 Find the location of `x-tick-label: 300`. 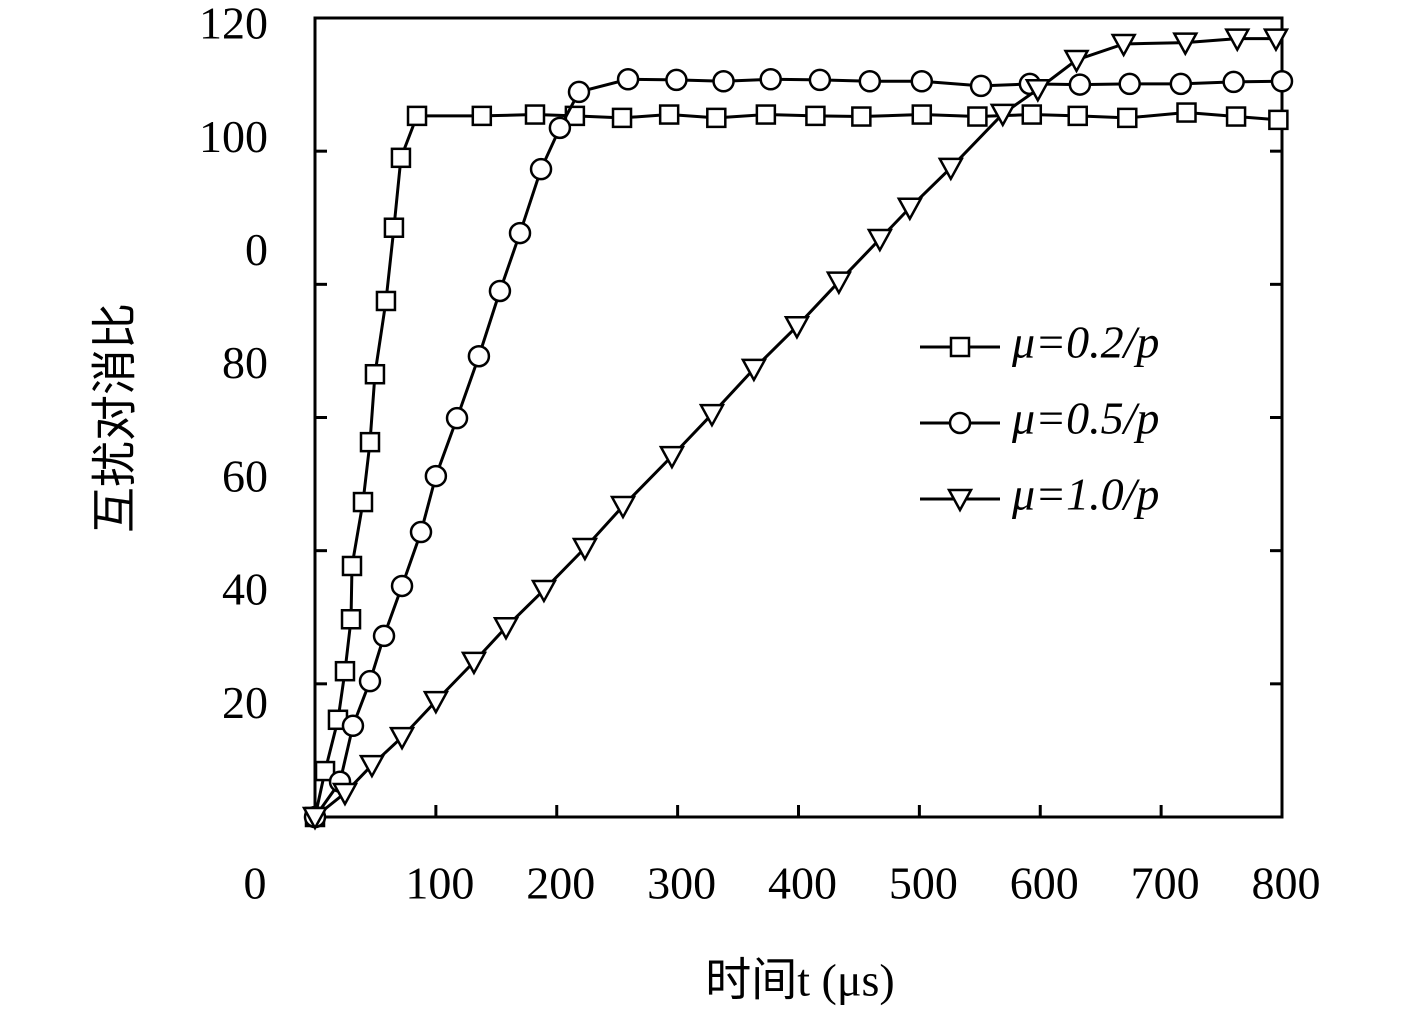

x-tick-label: 300 is located at coordinates (681, 883).